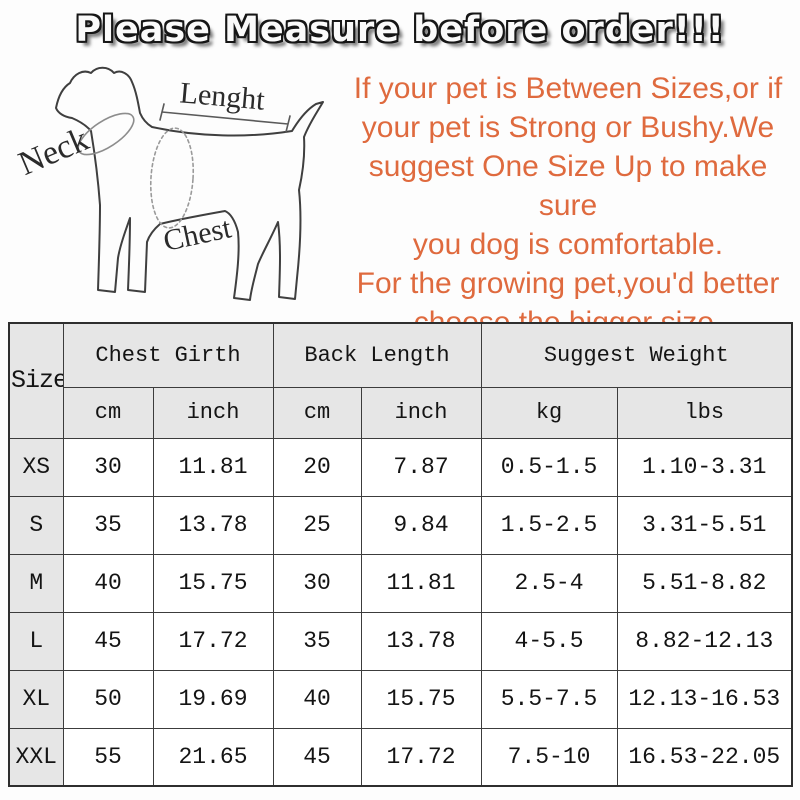 The height and width of the screenshot is (800, 800). What do you see at coordinates (568, 283) in the screenshot?
I see `notice-line: For the growing pet,you'd better` at bounding box center [568, 283].